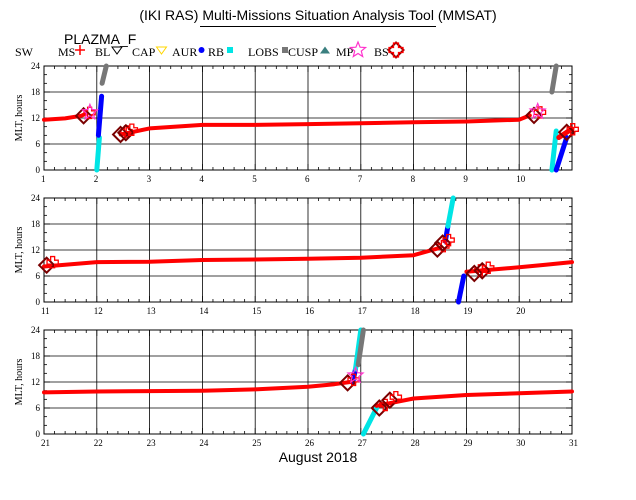 Image resolution: width=636 pixels, height=500 pixels. What do you see at coordinates (102, 52) in the screenshot?
I see `legend-label: BL` at bounding box center [102, 52].